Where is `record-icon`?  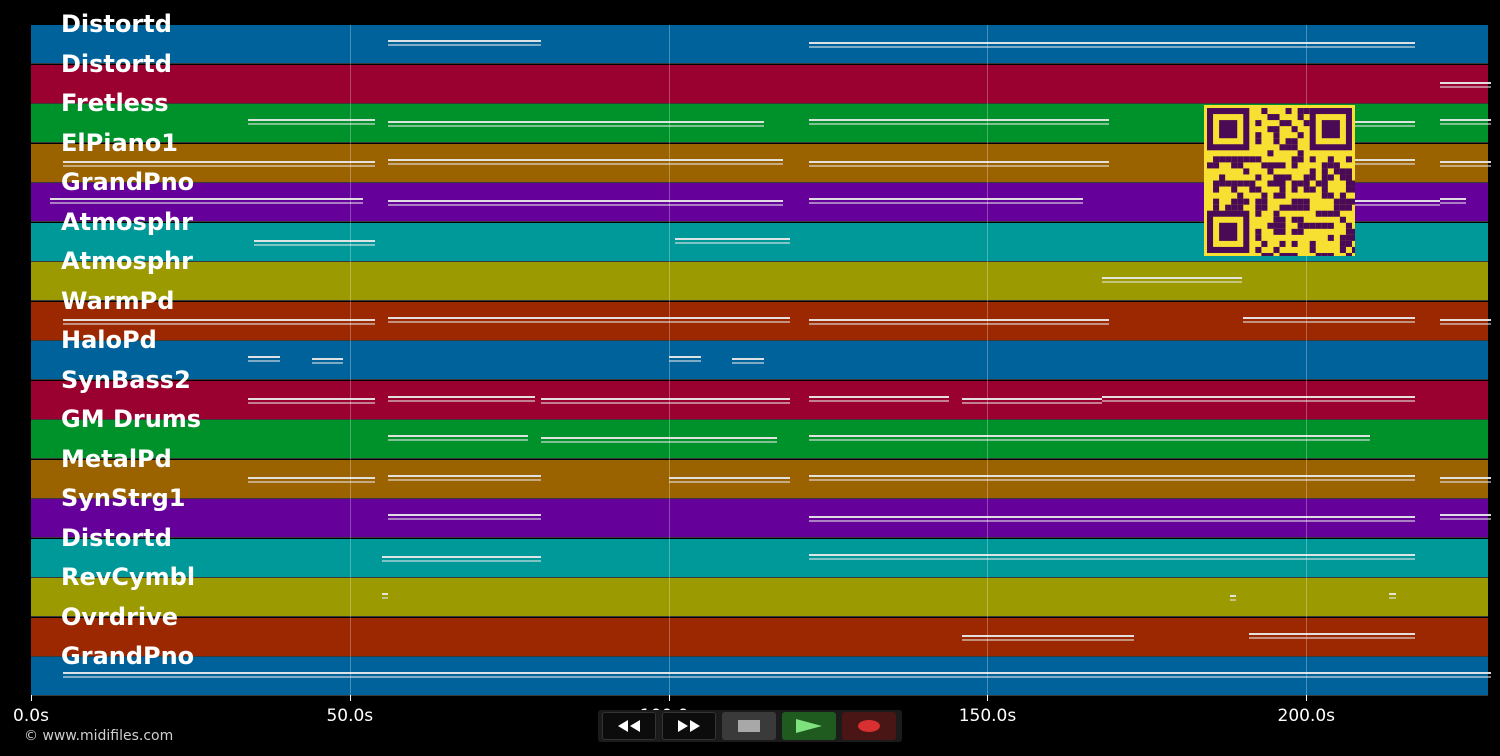
record-icon is located at coordinates (869, 726).